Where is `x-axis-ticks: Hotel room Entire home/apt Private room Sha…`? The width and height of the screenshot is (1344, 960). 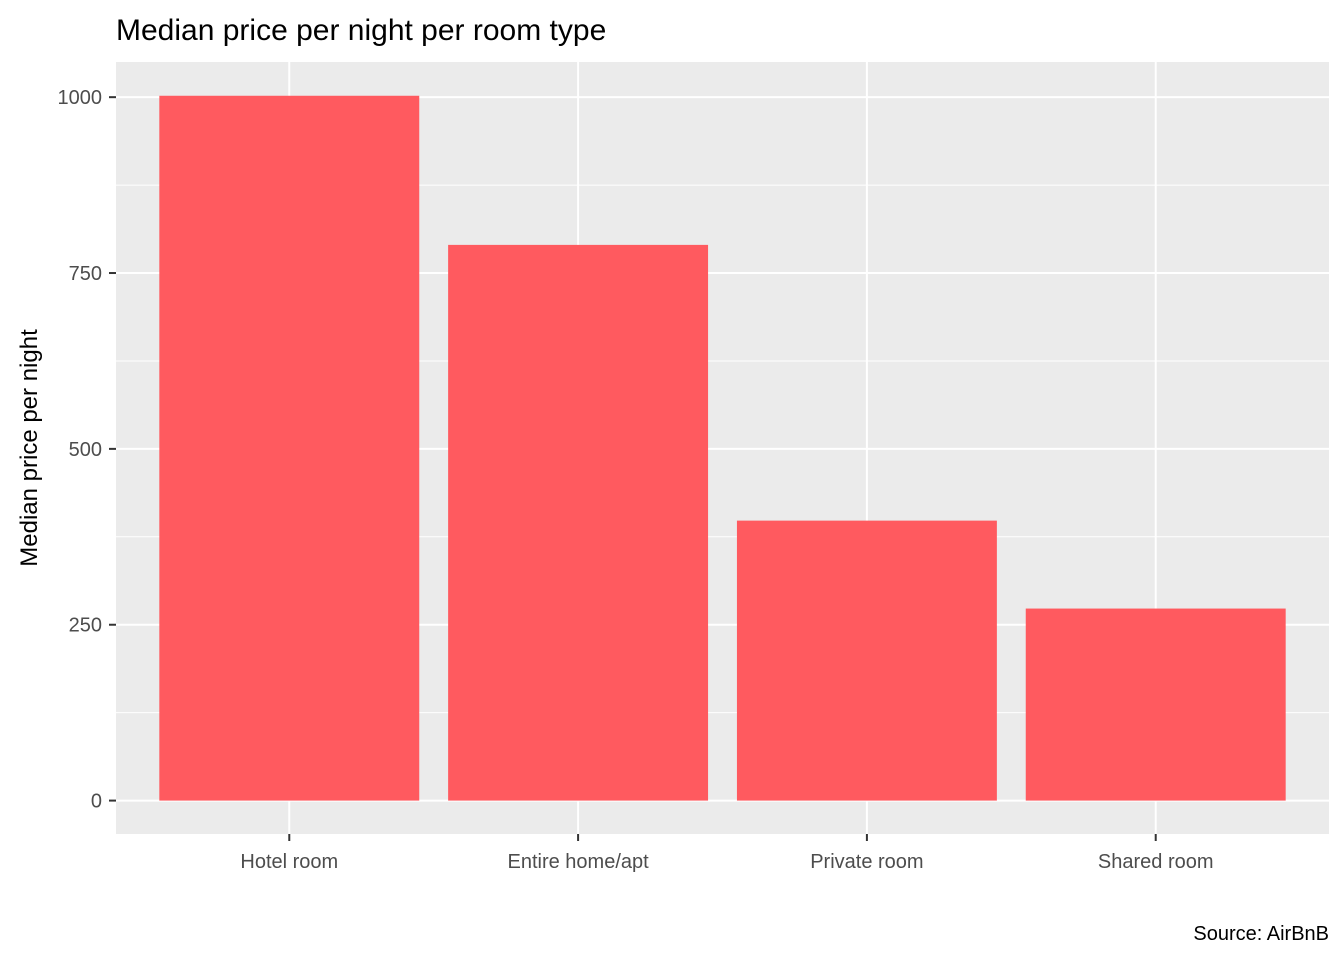 x-axis-ticks: Hotel room Entire home/apt Private room Sha… is located at coordinates (727, 853).